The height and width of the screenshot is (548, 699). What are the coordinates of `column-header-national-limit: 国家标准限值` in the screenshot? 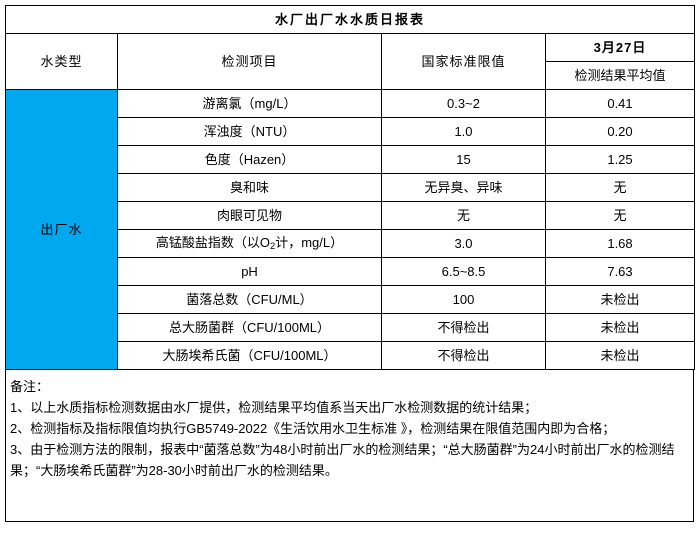 It's located at (463, 61).